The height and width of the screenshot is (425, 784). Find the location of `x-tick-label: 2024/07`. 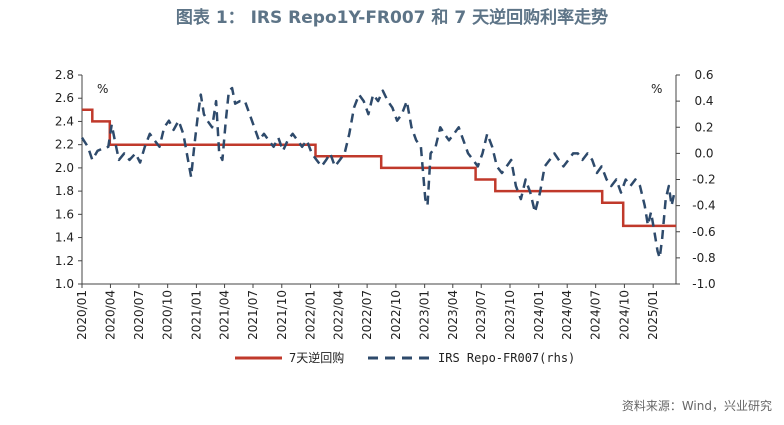

x-tick-label: 2024/07 is located at coordinates (596, 315).